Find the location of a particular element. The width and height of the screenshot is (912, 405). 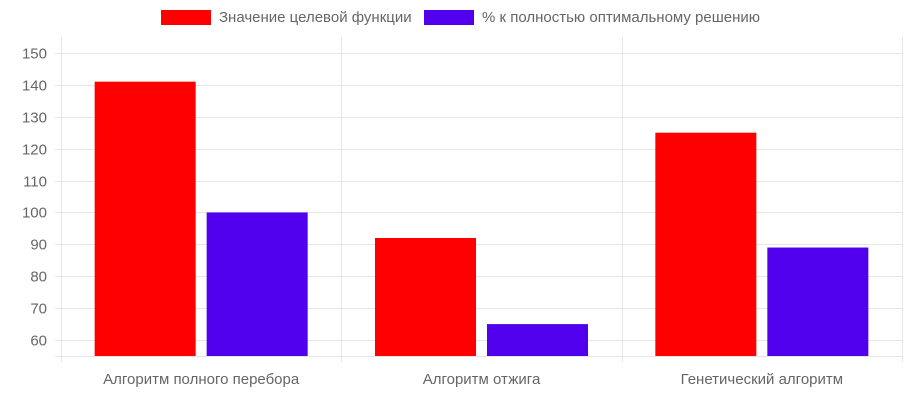

y-tick-label: 130 is located at coordinates (34, 118).